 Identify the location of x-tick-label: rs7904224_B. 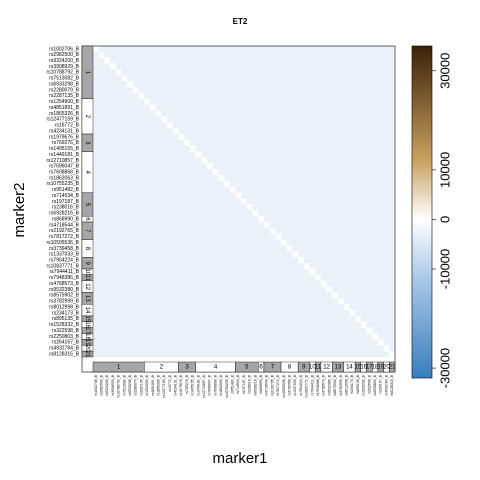
(301, 384).